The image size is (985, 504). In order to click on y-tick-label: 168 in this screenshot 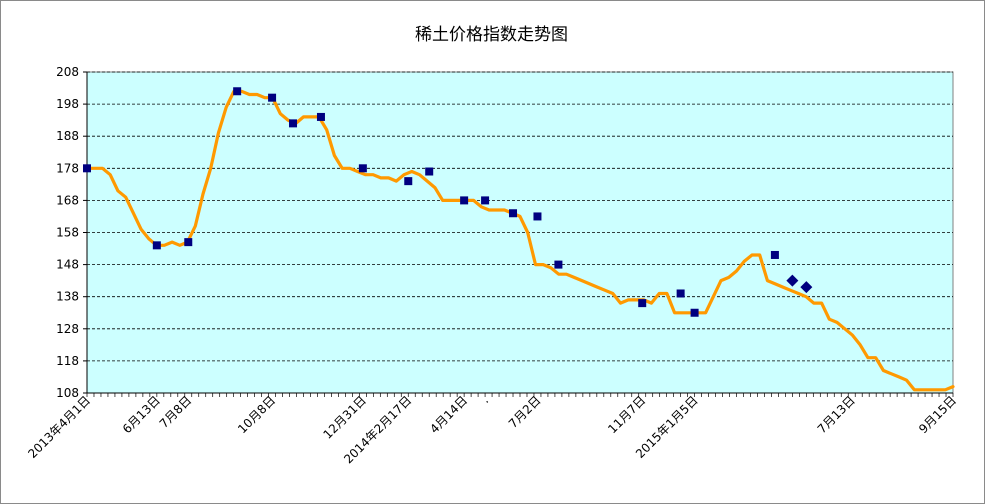, I will do `click(67, 200)`.